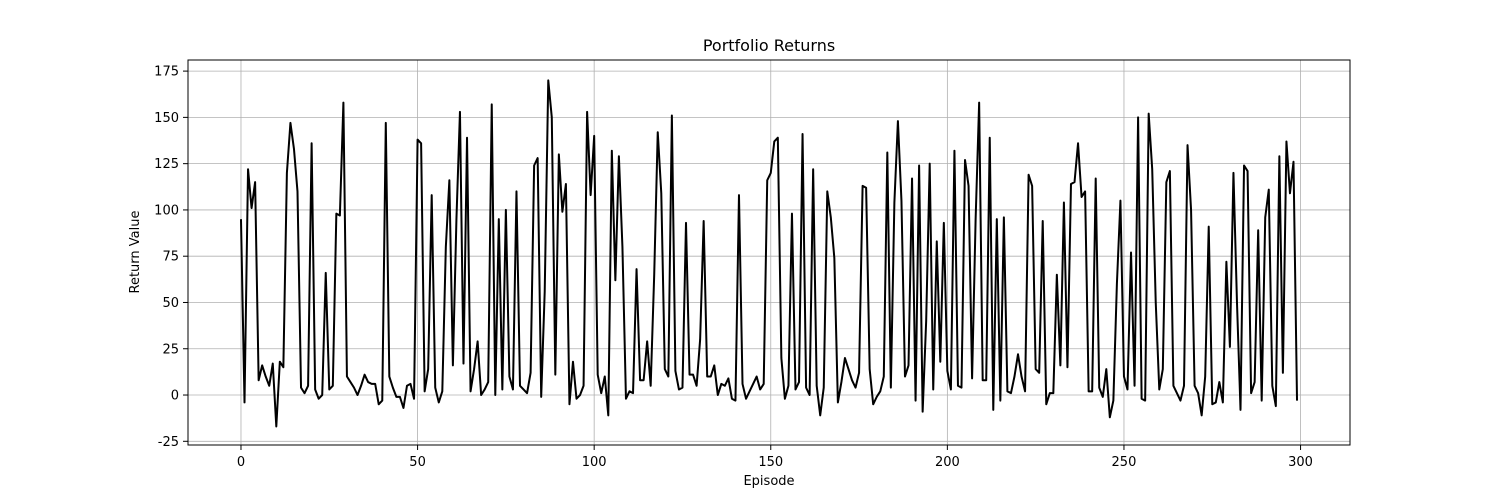 This screenshot has width=1500, height=500. Describe the element at coordinates (168, 442) in the screenshot. I see `y-tick-label: -25` at that location.